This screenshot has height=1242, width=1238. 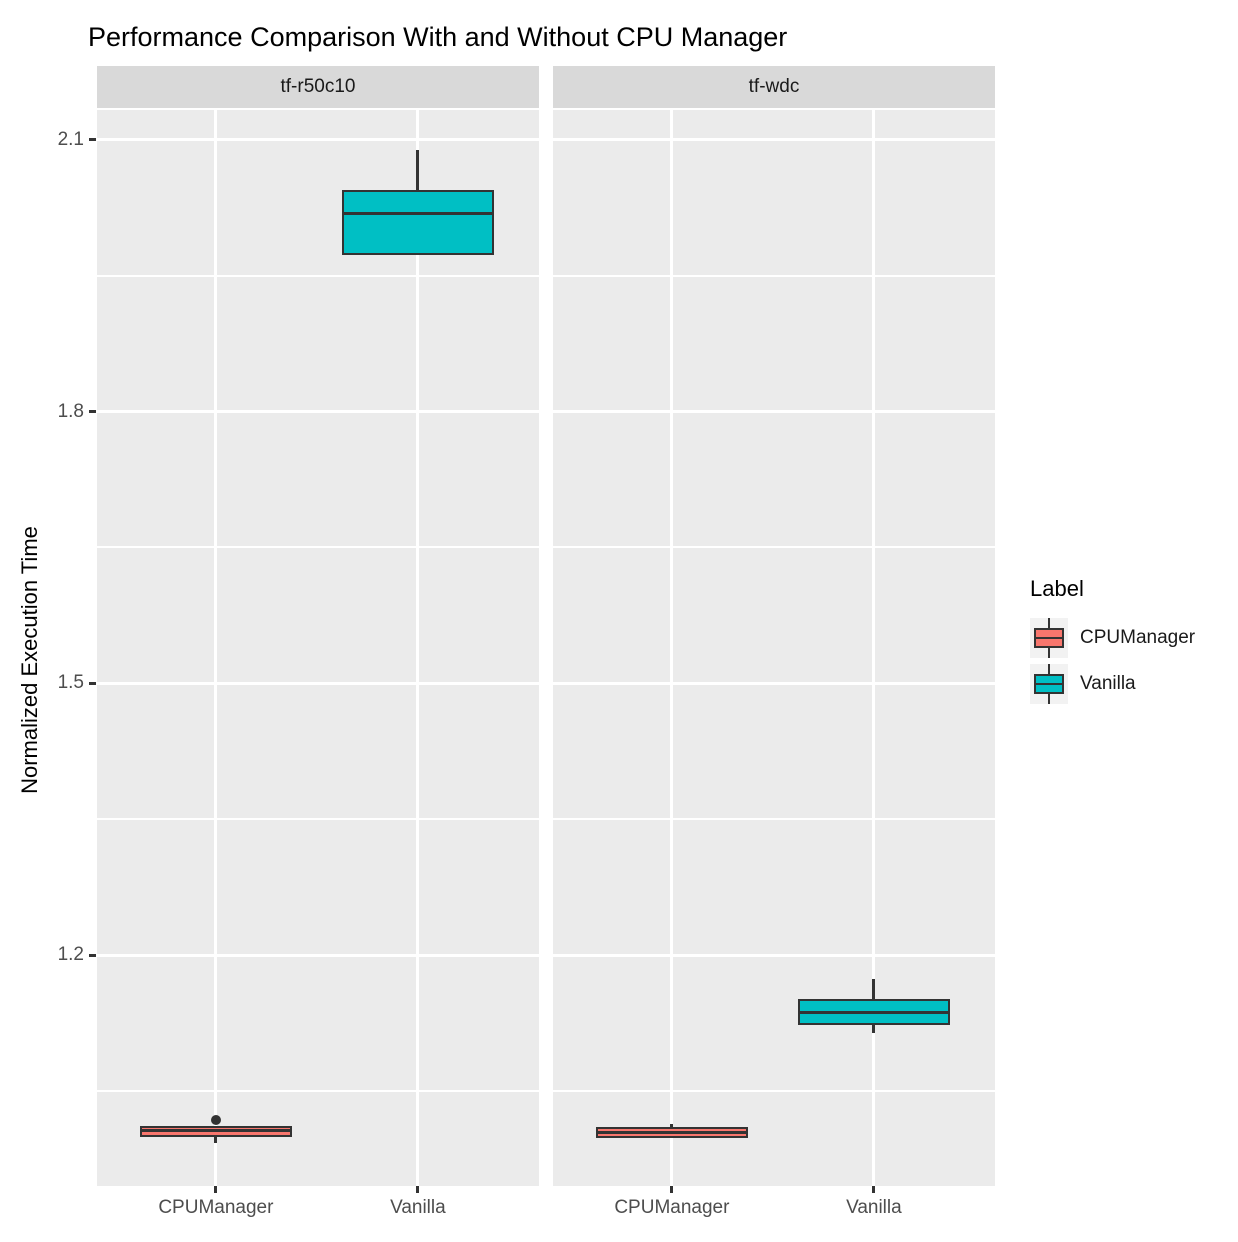 I want to click on facet-strip-label: tf-r50c10, so click(x=318, y=86).